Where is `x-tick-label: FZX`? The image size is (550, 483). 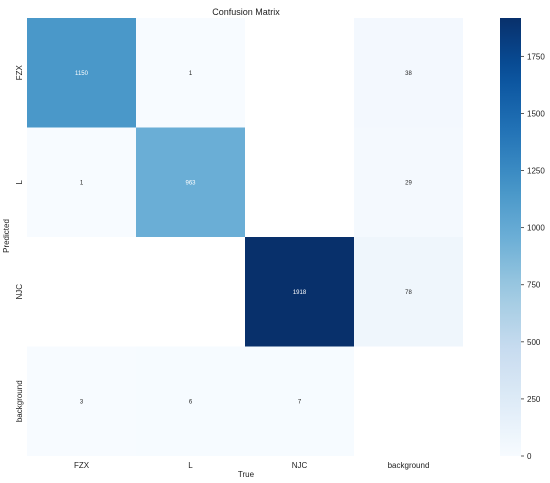 x-tick-label: FZX is located at coordinates (82, 465).